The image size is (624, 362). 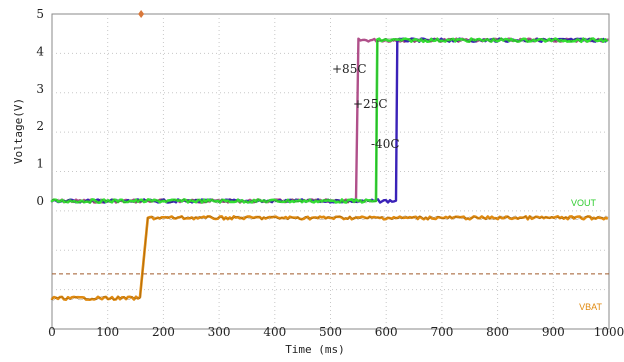 What do you see at coordinates (40, 126) in the screenshot?
I see `y-tick-label: 2` at bounding box center [40, 126].